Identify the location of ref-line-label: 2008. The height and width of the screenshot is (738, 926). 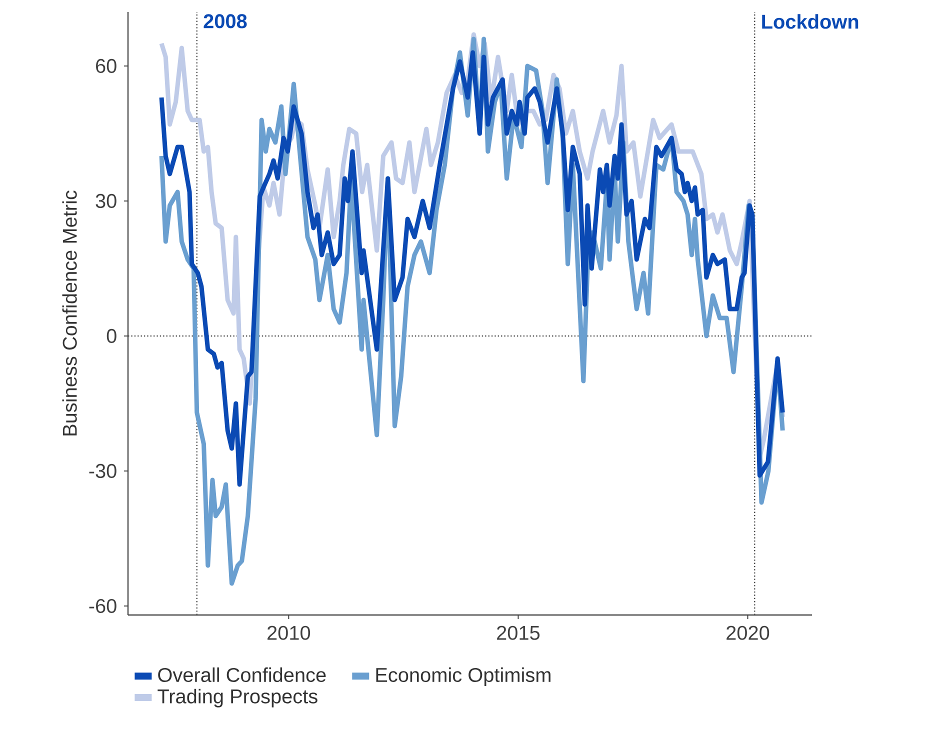
(225, 21).